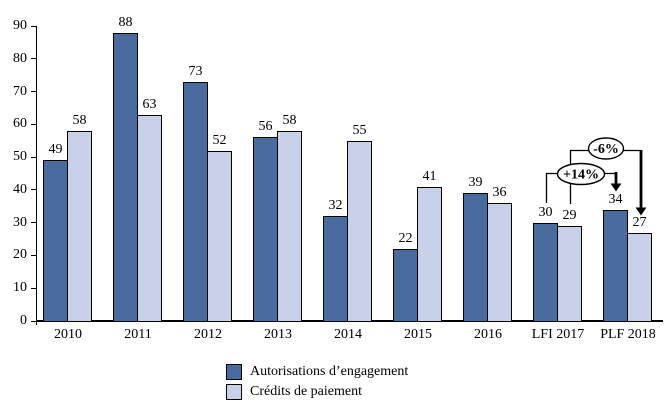 The image size is (672, 407). What do you see at coordinates (405, 285) in the screenshot?
I see `bar-2015-s0` at bounding box center [405, 285].